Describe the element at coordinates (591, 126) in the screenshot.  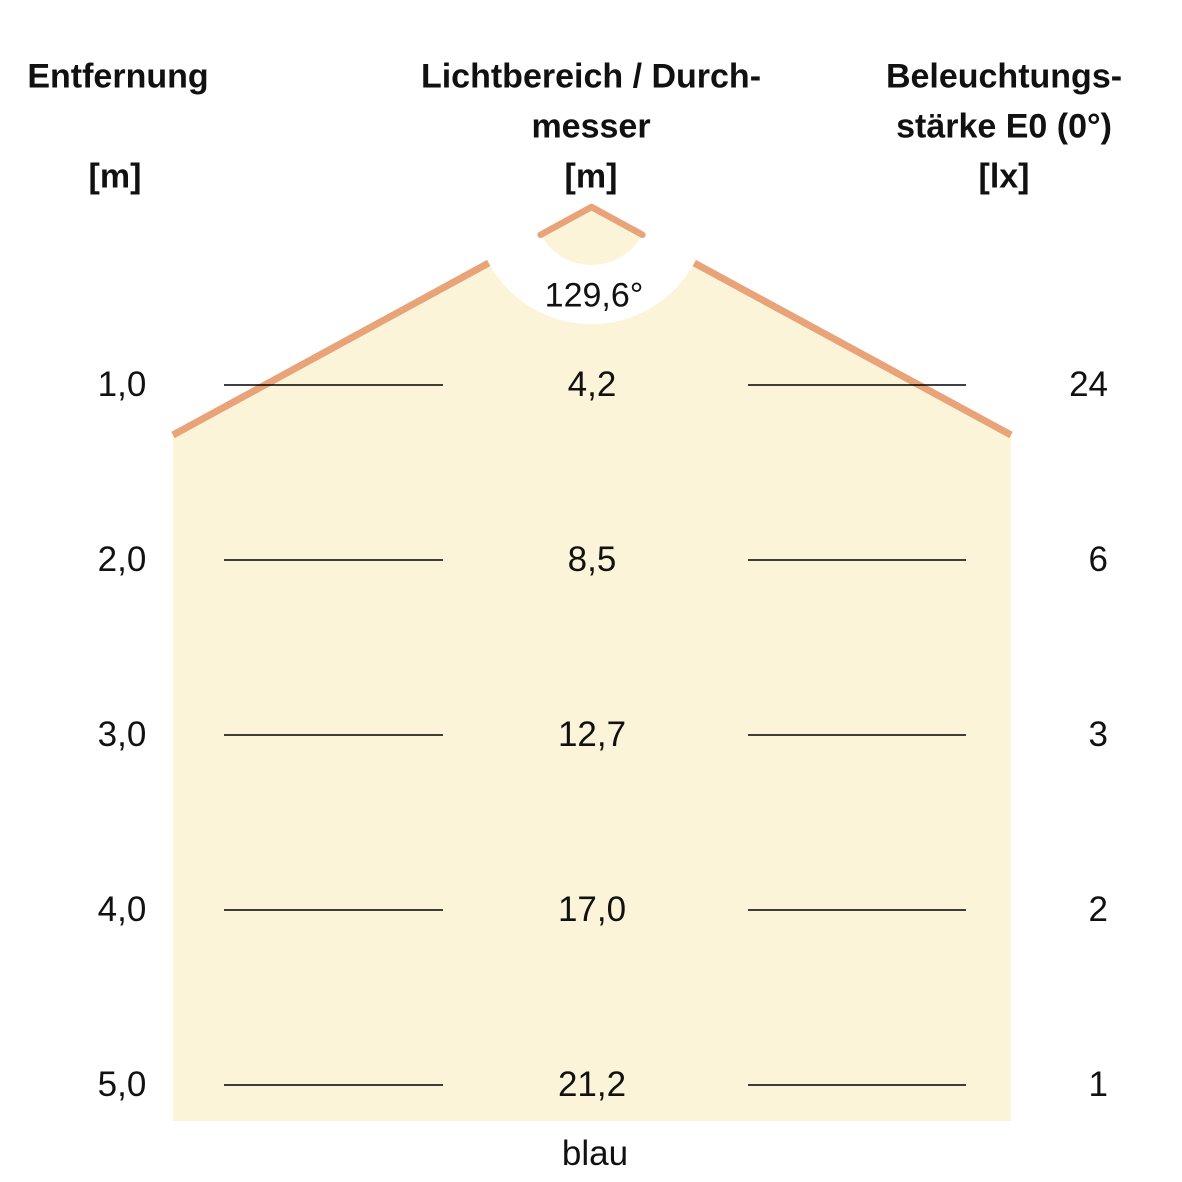
I see `header-diameter-title-2: messer` at that location.